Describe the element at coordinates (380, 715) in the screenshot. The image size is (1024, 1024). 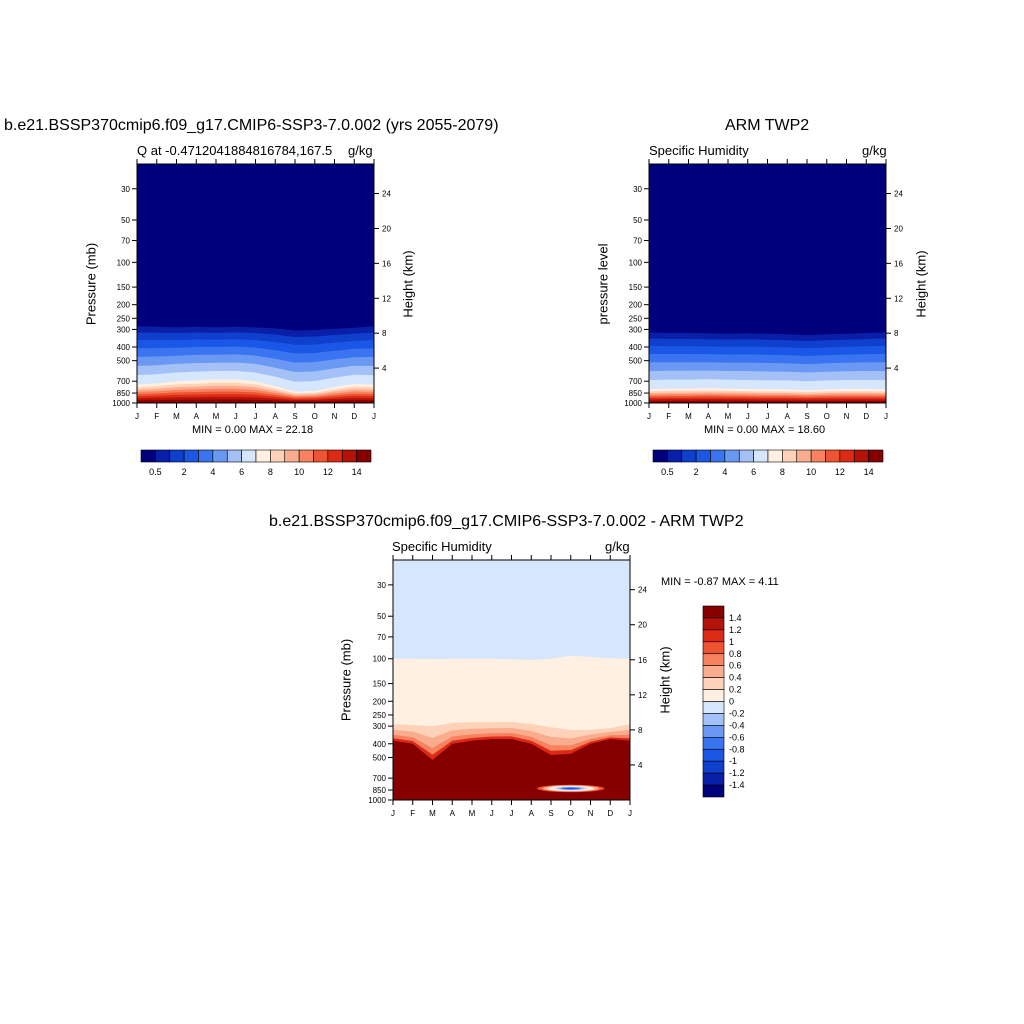
I see `panel3-ptick-label: 250` at that location.